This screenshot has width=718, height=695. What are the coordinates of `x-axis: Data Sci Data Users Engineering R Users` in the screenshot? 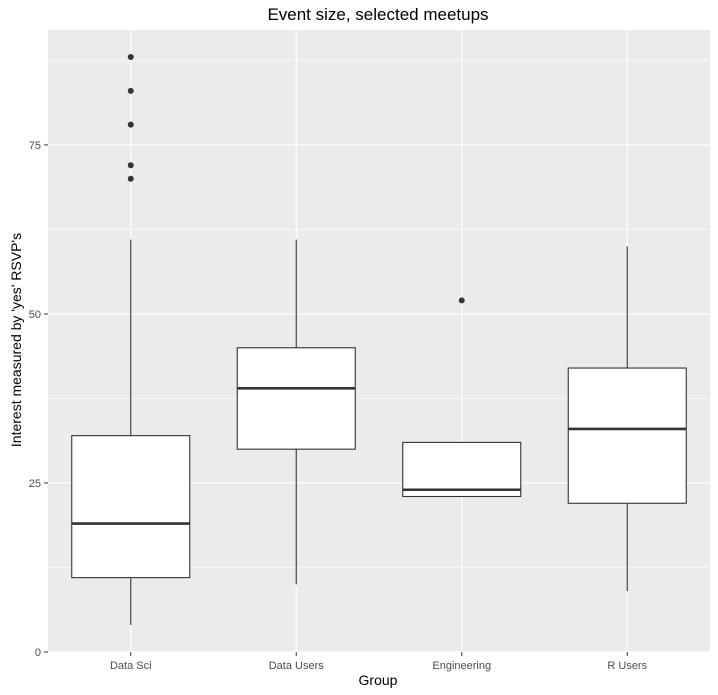 It's located at (379, 662).